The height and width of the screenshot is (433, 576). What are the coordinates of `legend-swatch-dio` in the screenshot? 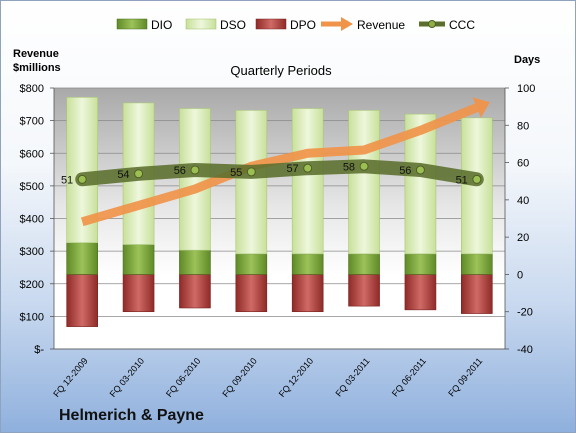 It's located at (132, 24).